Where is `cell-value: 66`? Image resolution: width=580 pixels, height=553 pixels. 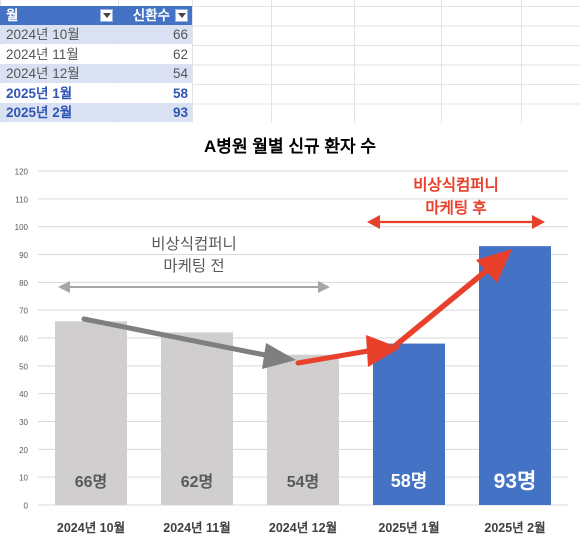 cell-value: 66 is located at coordinates (180, 34).